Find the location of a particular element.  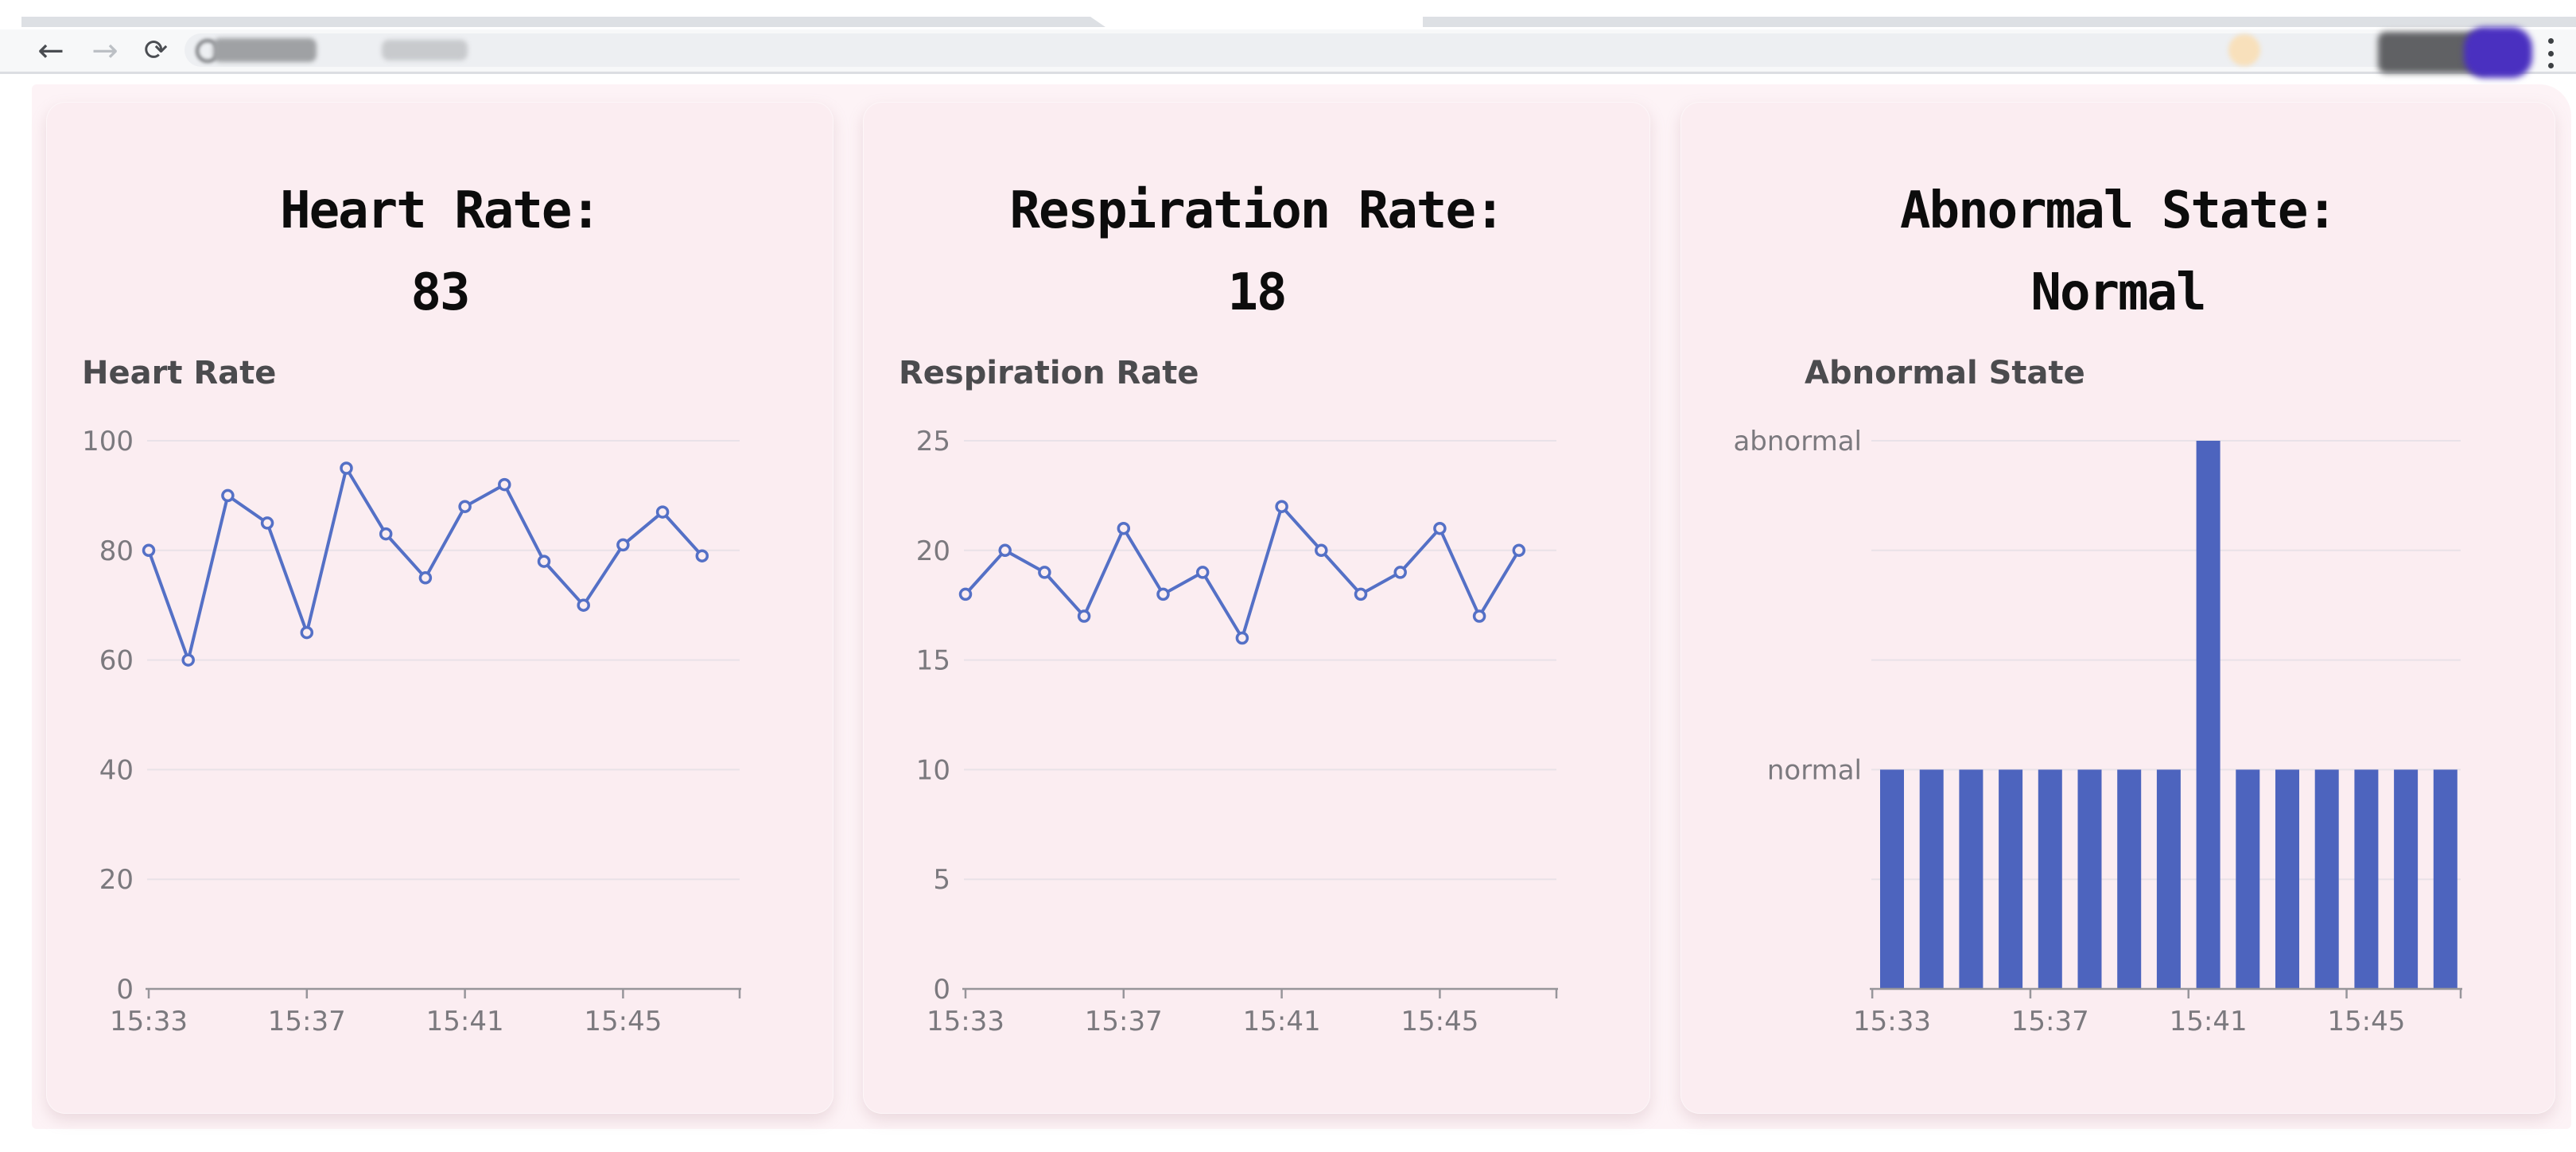

y-axis-labels: 25 20 15 10 5 0 is located at coordinates (933, 716).